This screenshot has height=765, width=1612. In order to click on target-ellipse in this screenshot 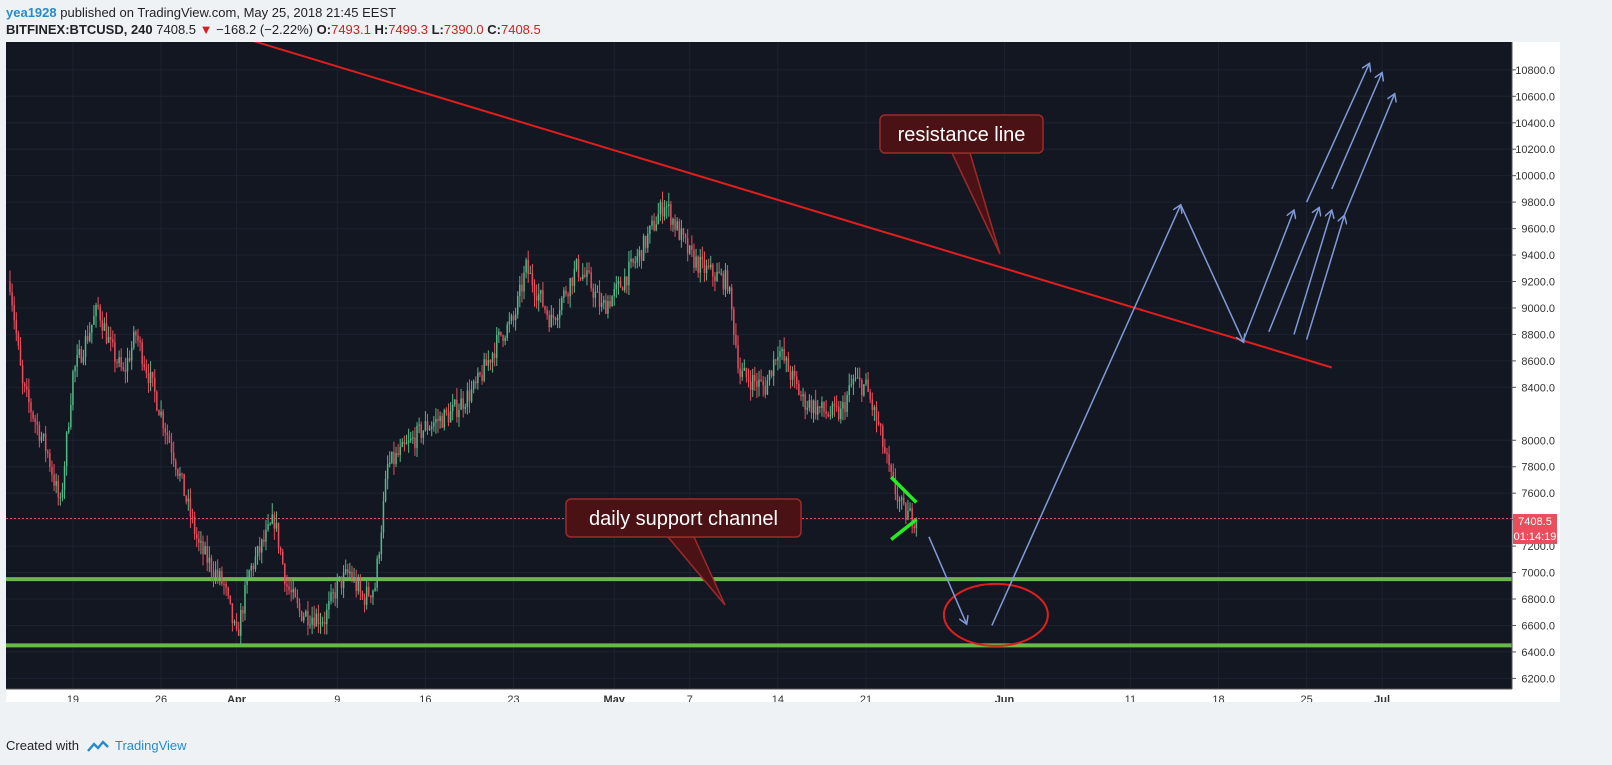, I will do `click(995, 614)`.